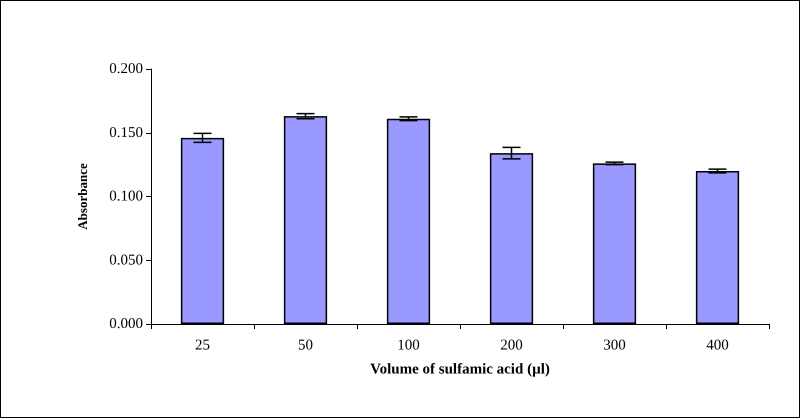  Describe the element at coordinates (717, 346) in the screenshot. I see `x-tick-label: 400` at that location.